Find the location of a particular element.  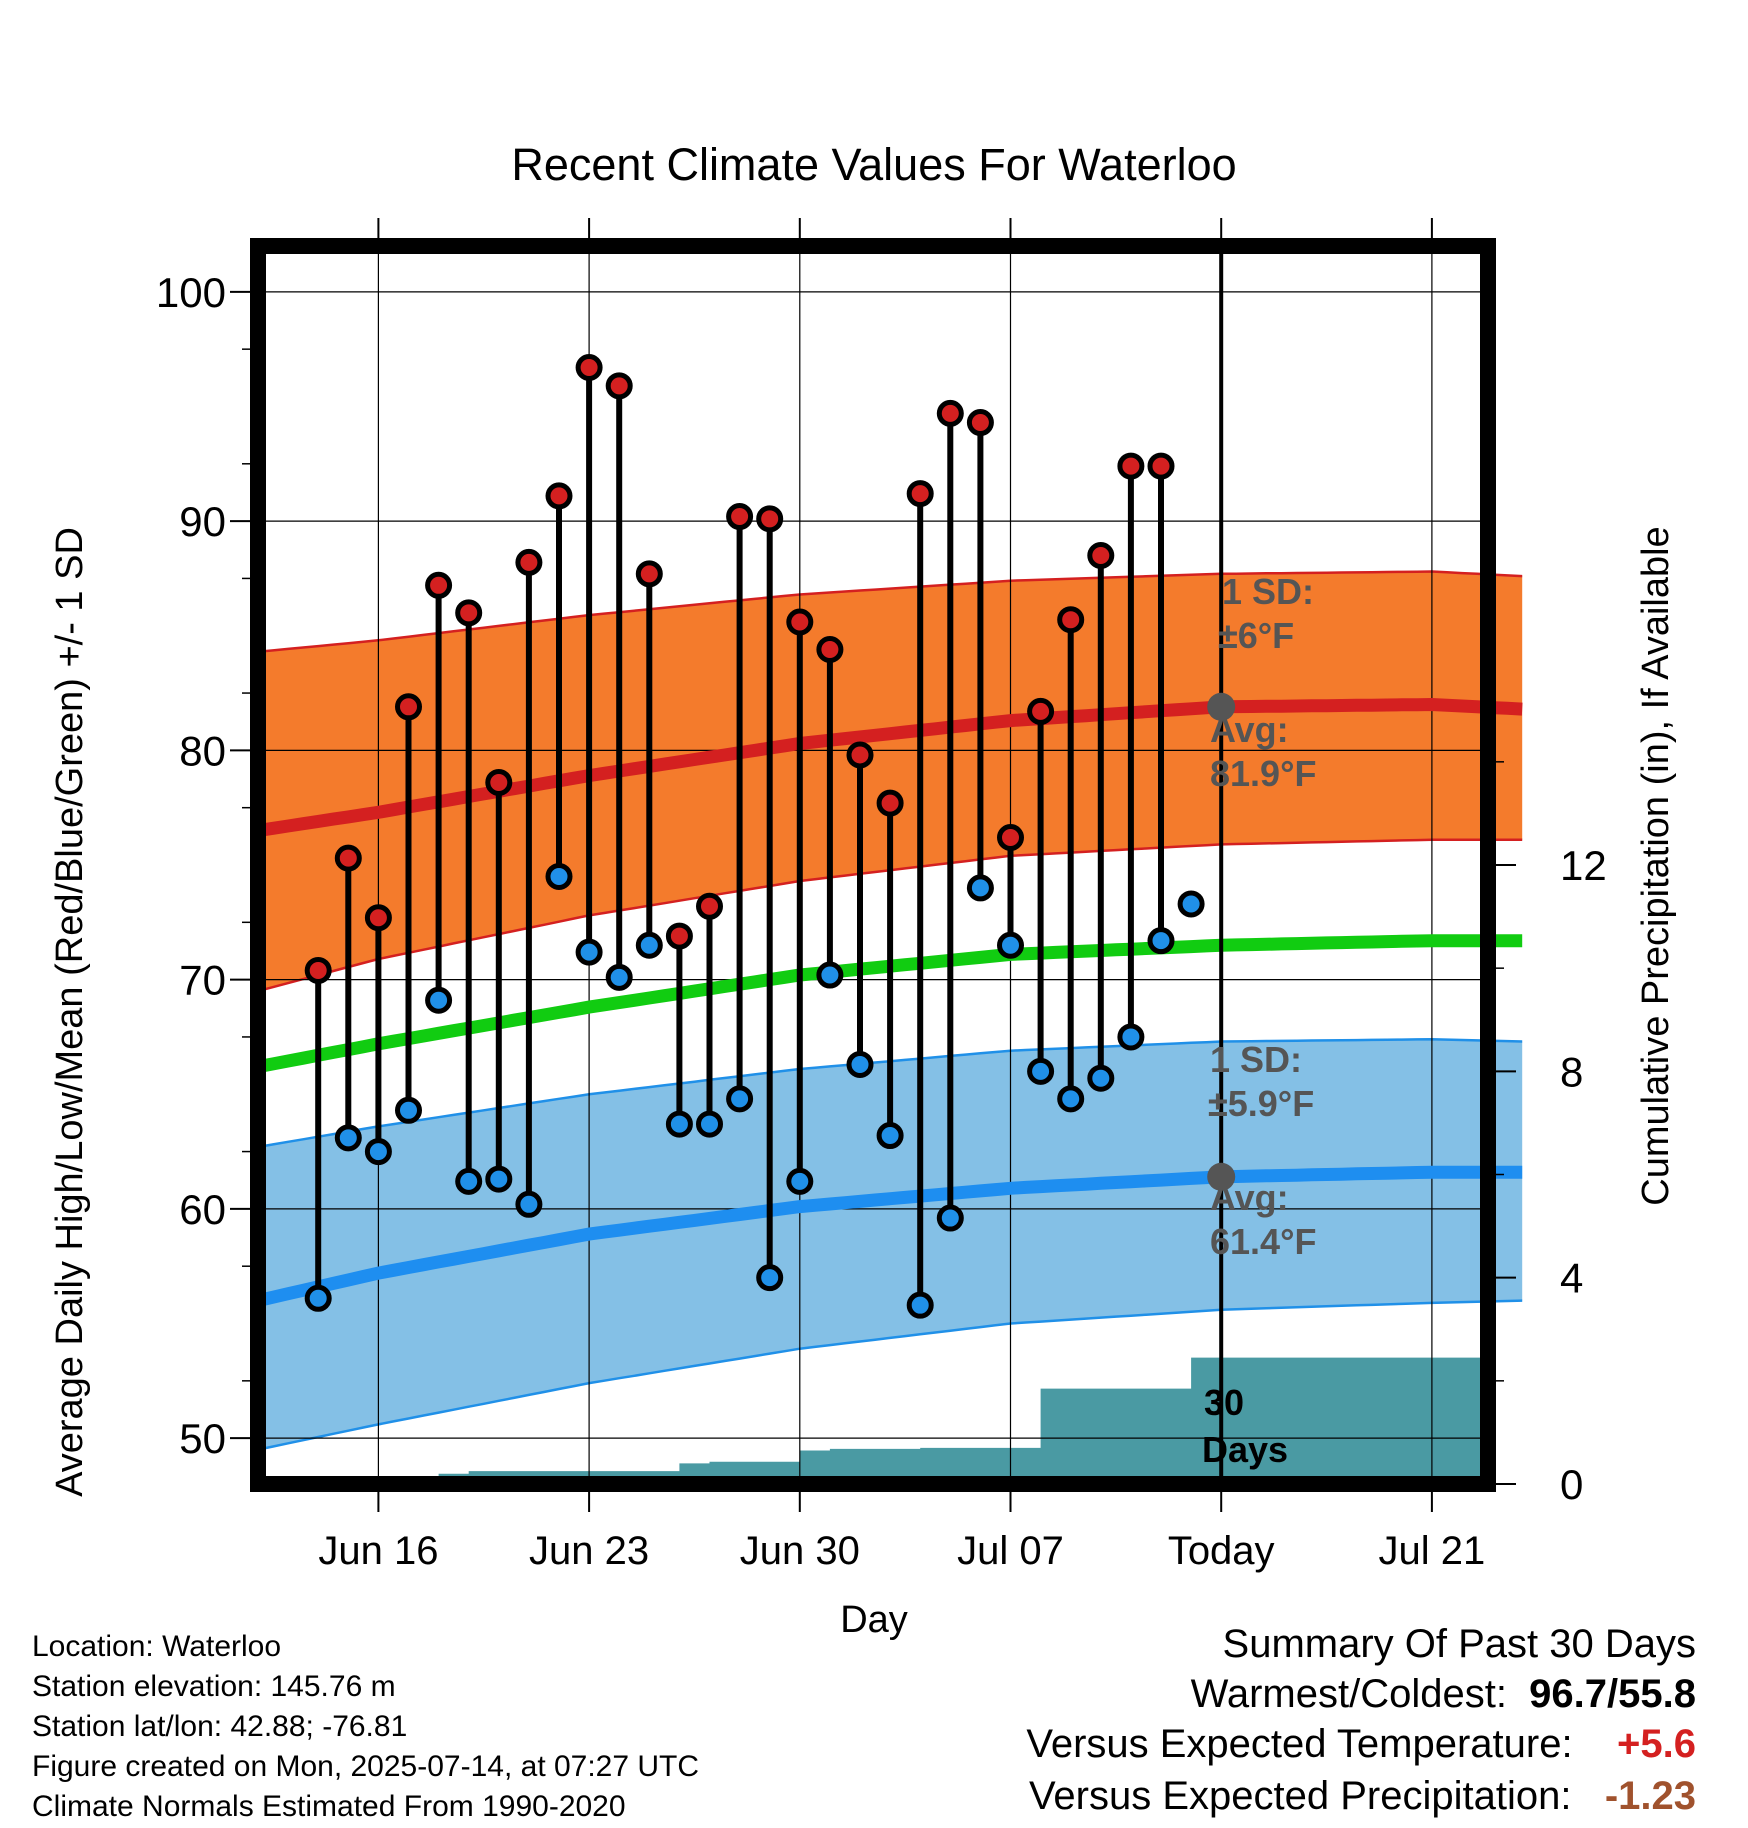

summary-precip-value: -1.23 is located at coordinates (1650, 1796).